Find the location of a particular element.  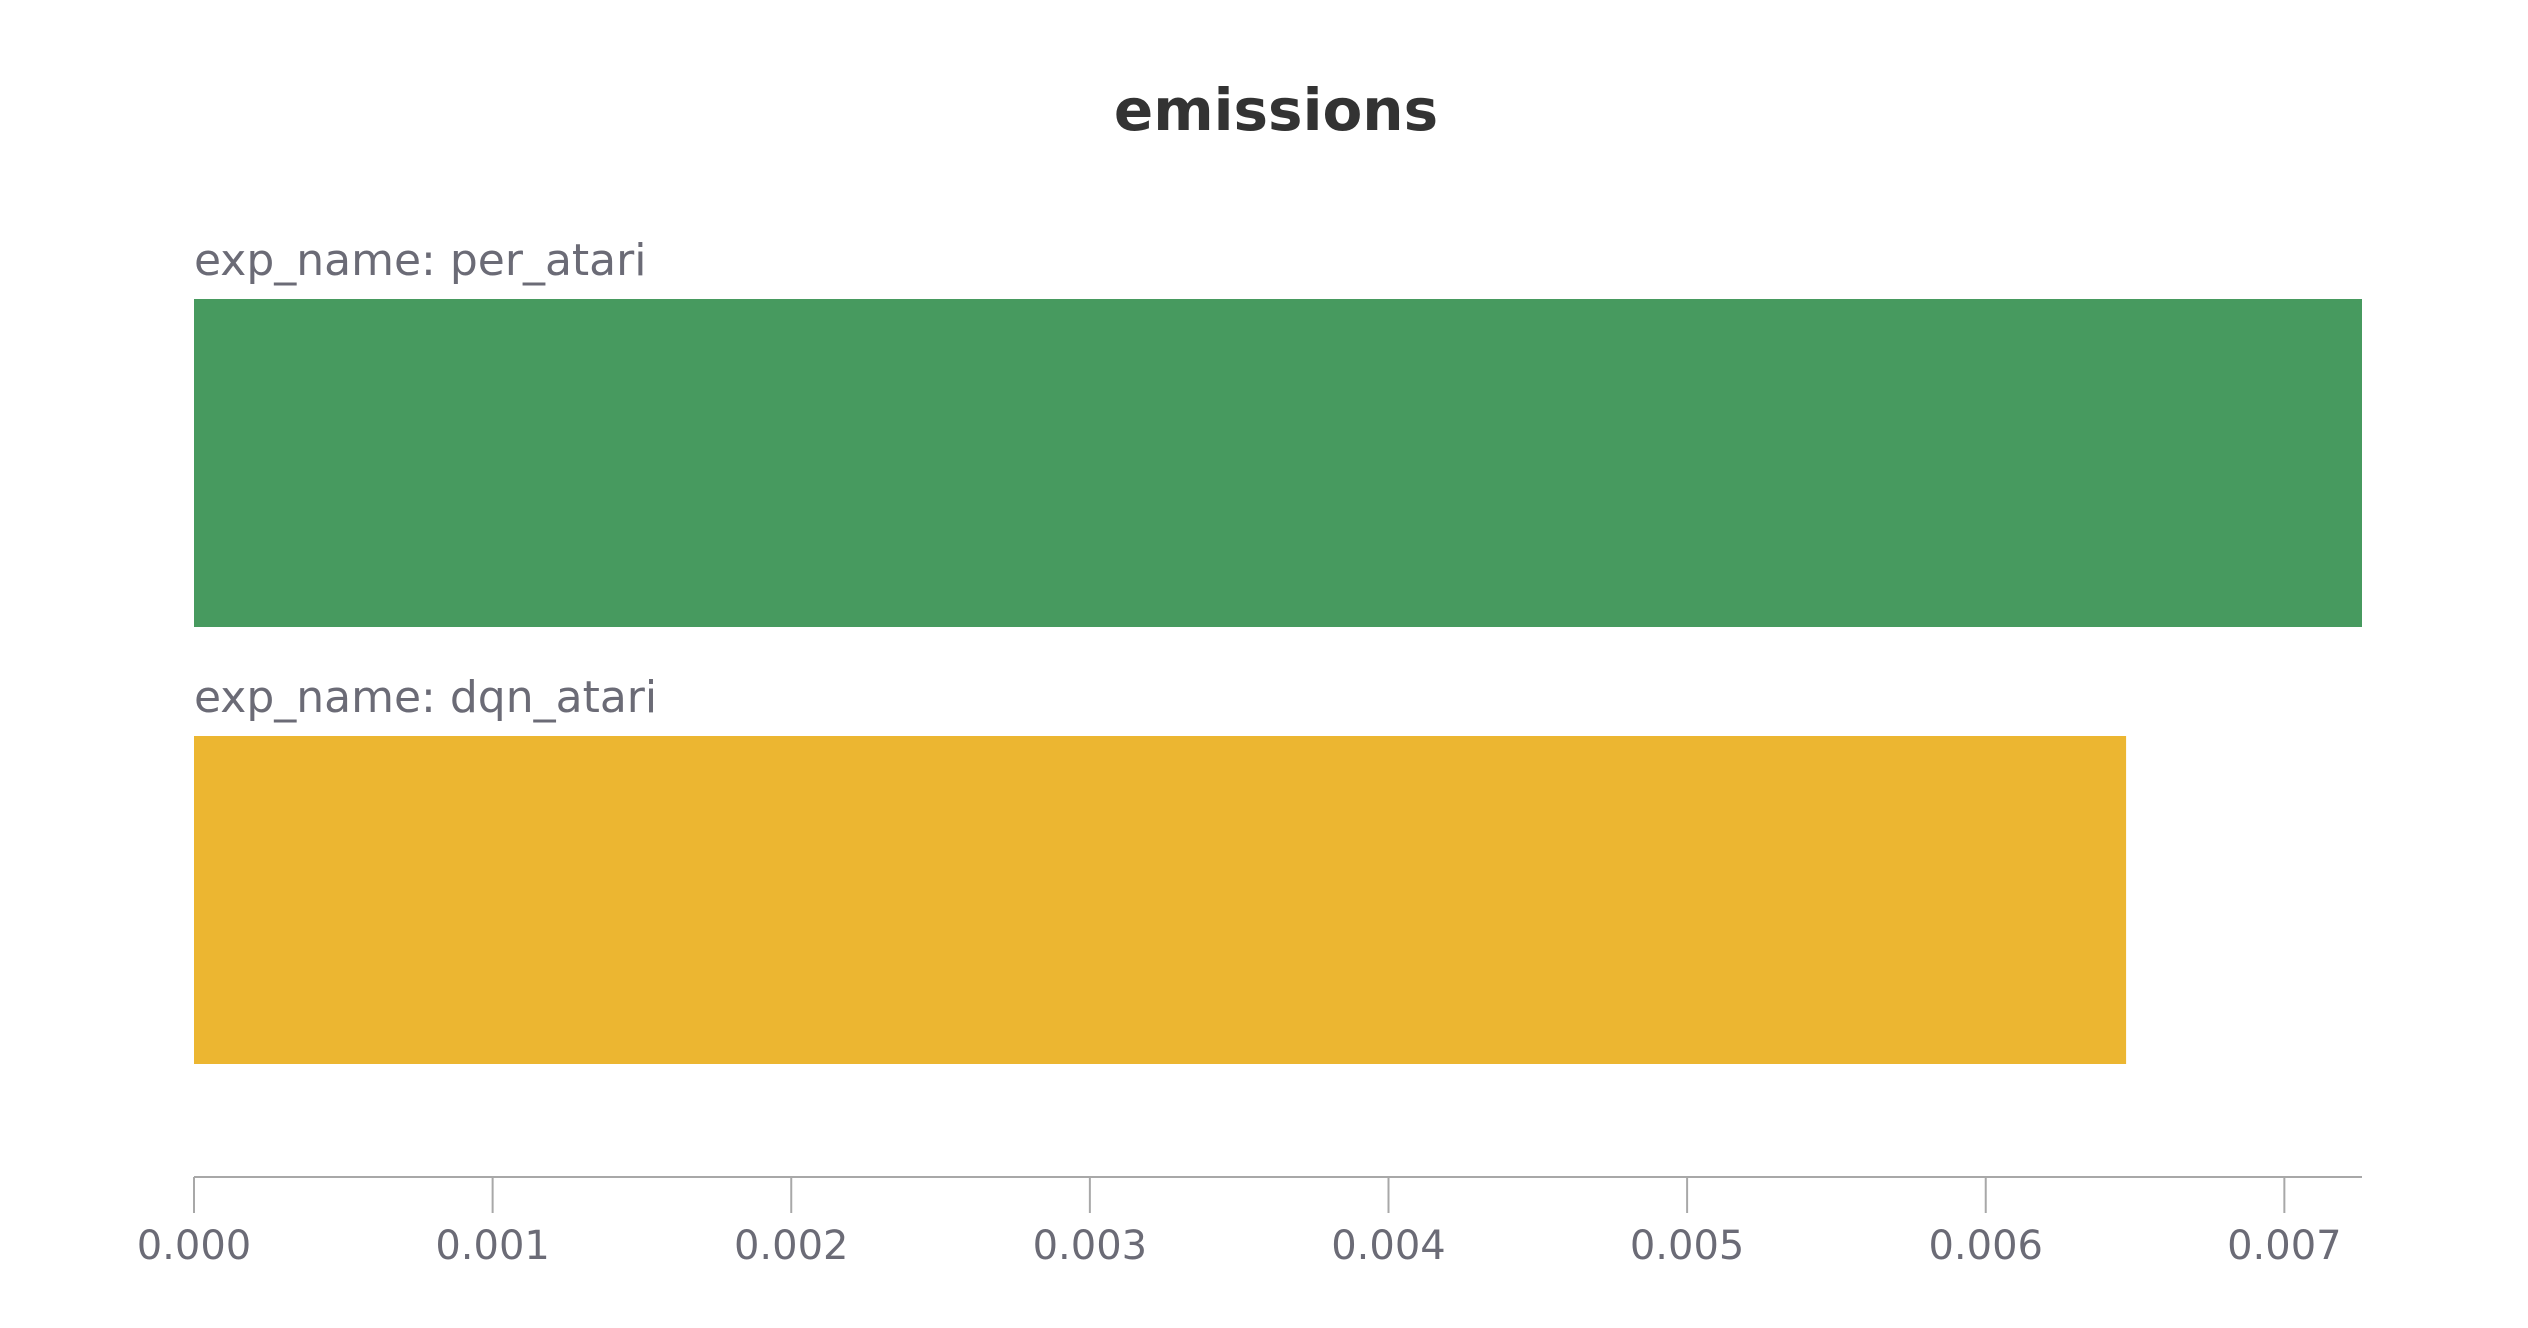

x-tick-label: 0.003 is located at coordinates (1090, 1246).